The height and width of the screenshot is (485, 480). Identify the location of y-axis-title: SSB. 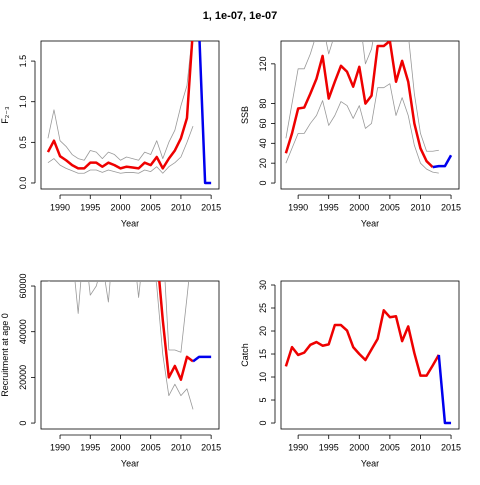
(245, 115).